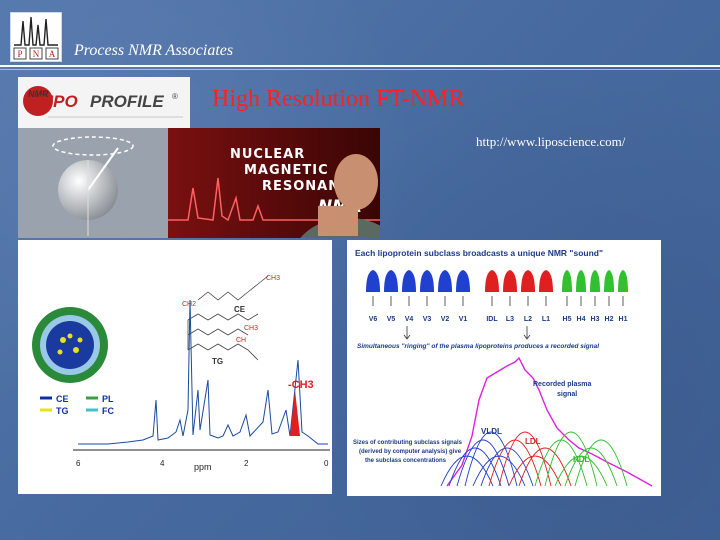 This screenshot has height=540, width=720. Describe the element at coordinates (154, 50) in the screenshot. I see `company-name: Process NMR Associates` at that location.